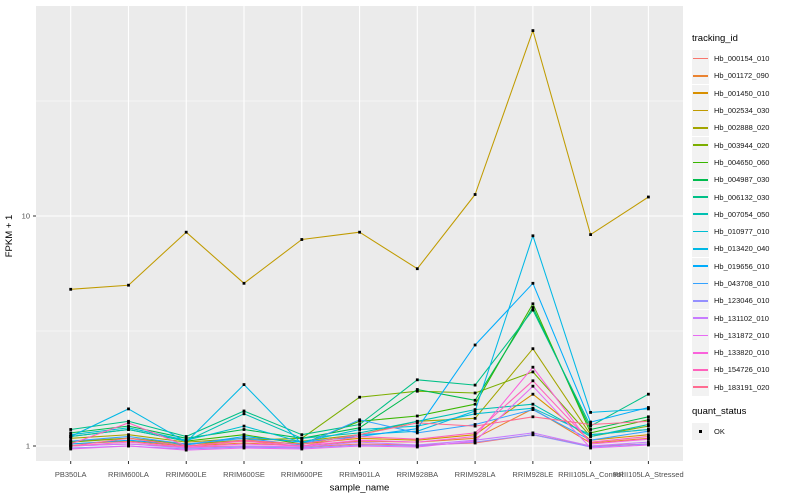 The width and height of the screenshot is (800, 500). Describe the element at coordinates (742, 266) in the screenshot. I see `legend-item-label: Hb_019656_010` at that location.